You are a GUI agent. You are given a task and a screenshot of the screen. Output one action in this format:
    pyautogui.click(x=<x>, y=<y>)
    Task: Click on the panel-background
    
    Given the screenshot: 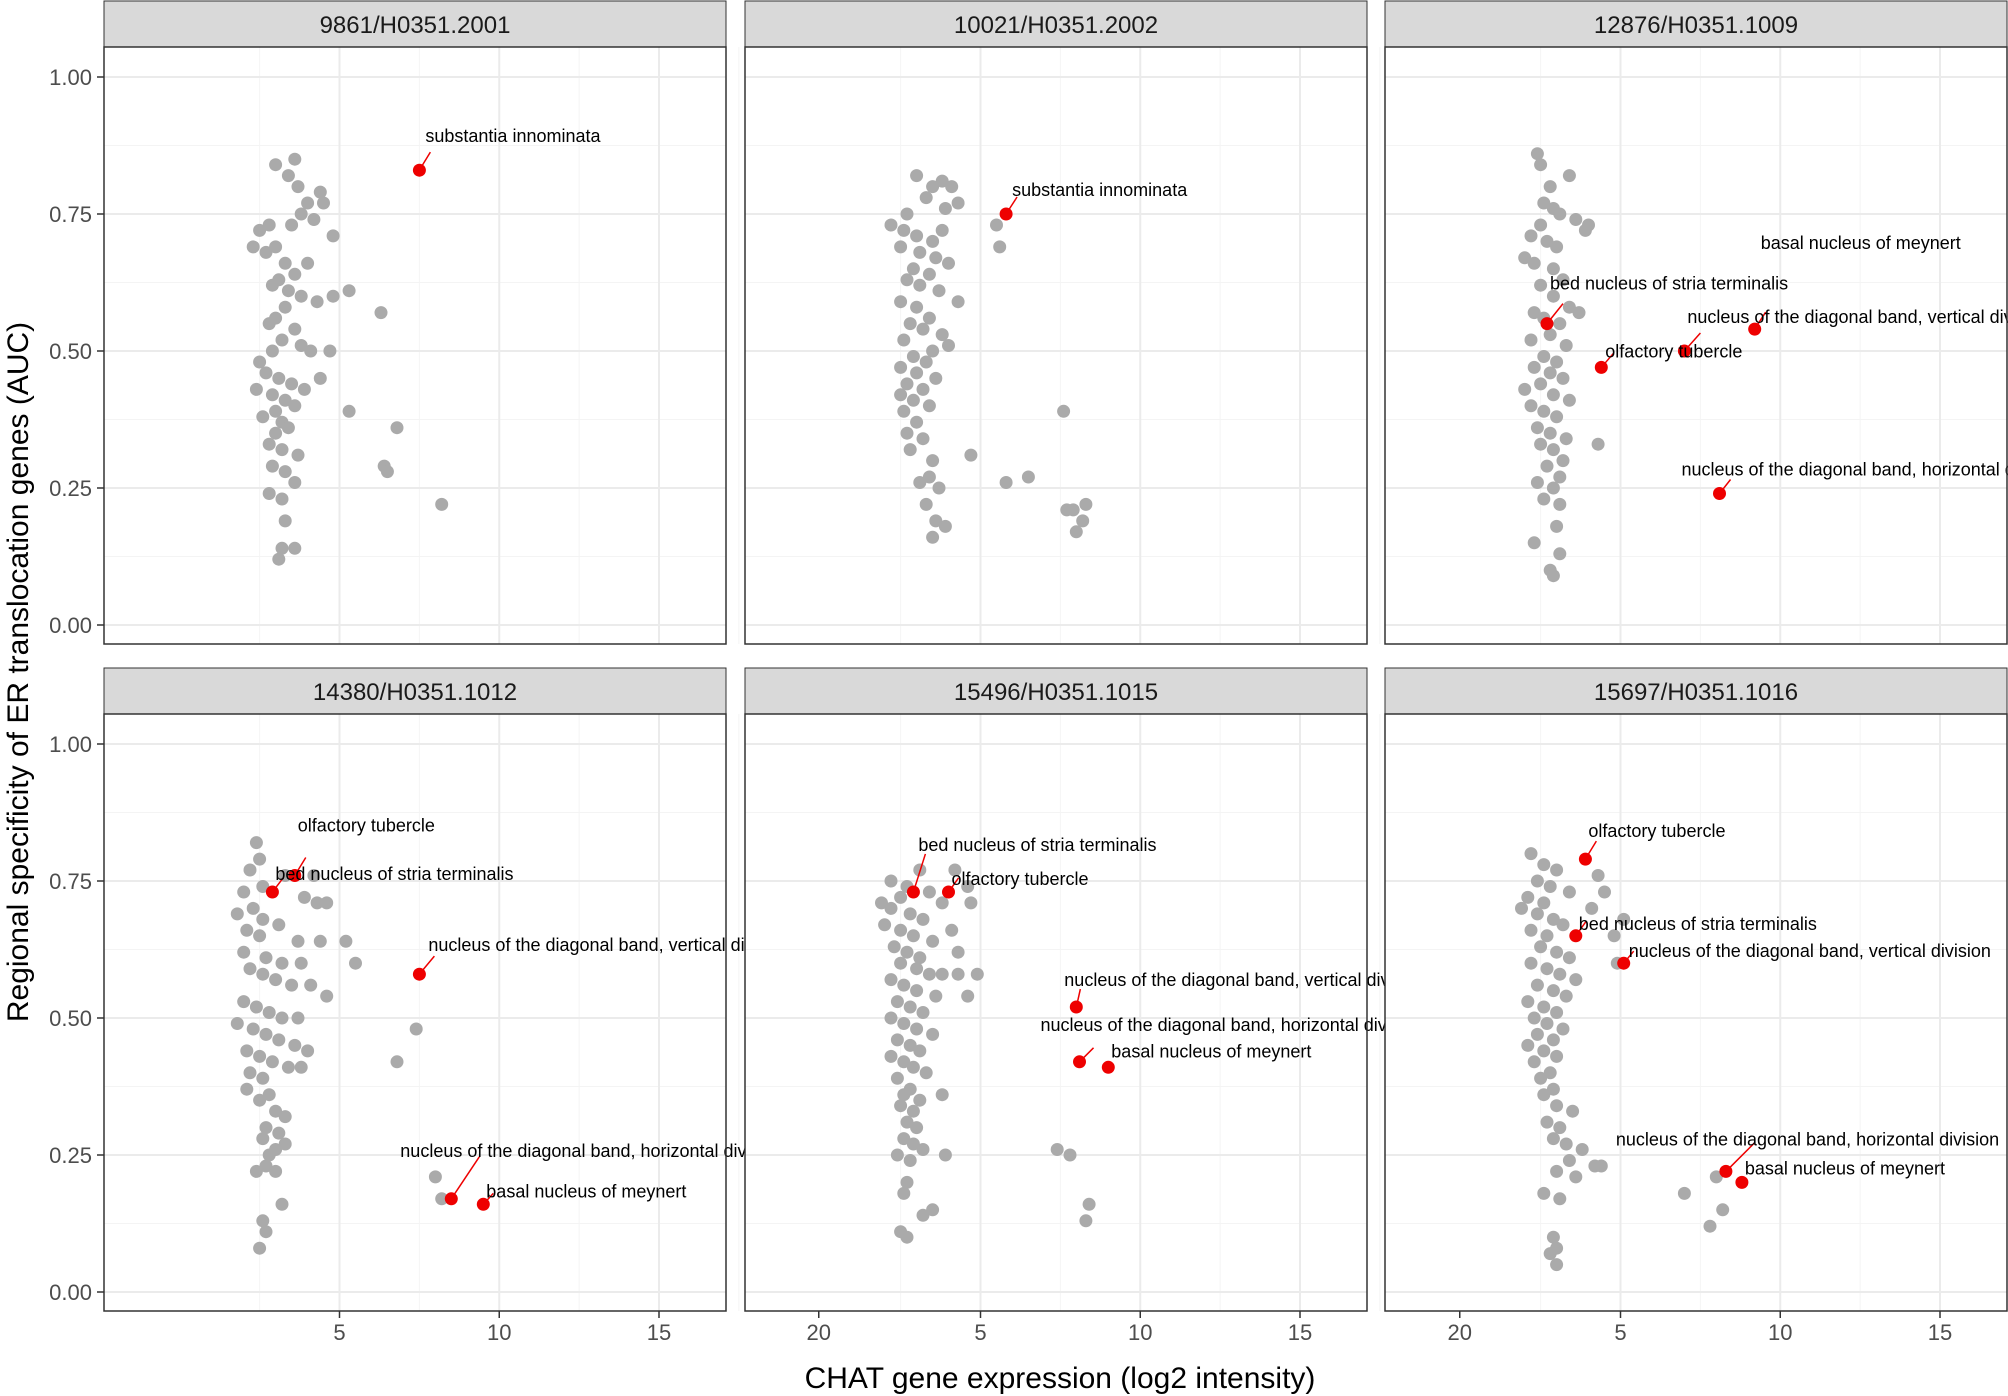 What is the action you would take?
    pyautogui.click(x=1696, y=345)
    